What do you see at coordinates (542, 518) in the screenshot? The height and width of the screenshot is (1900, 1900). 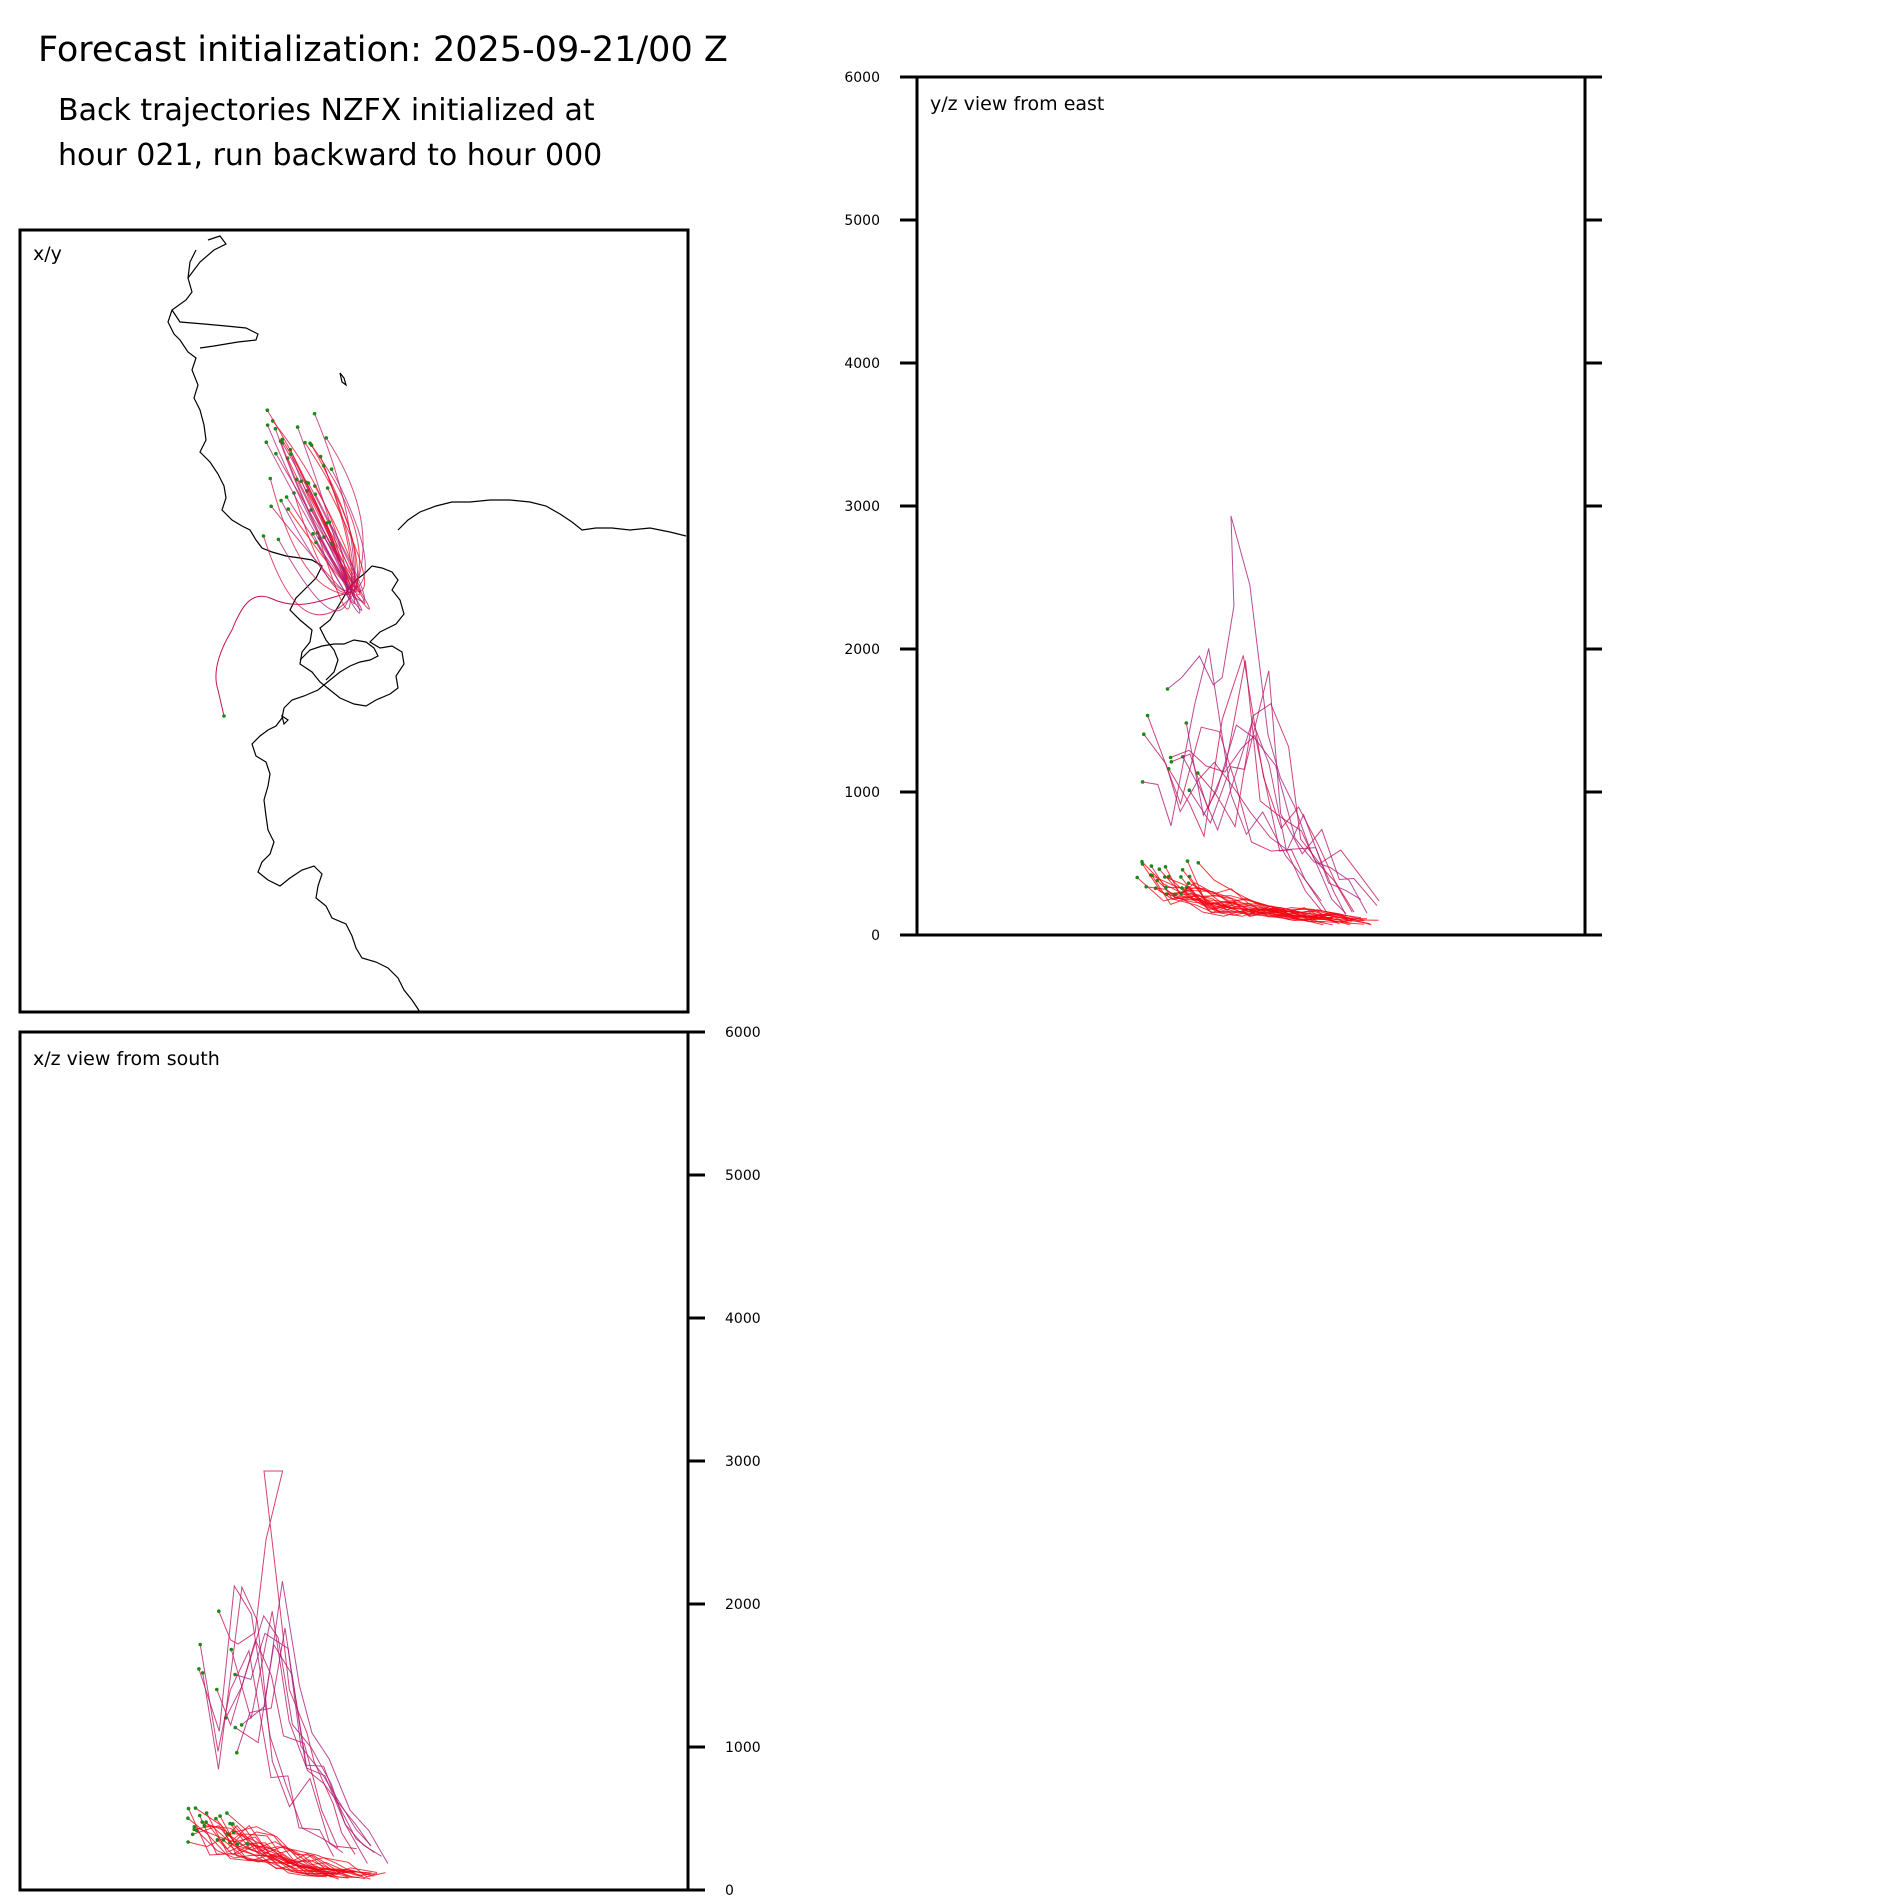 I see `coastline-east` at bounding box center [542, 518].